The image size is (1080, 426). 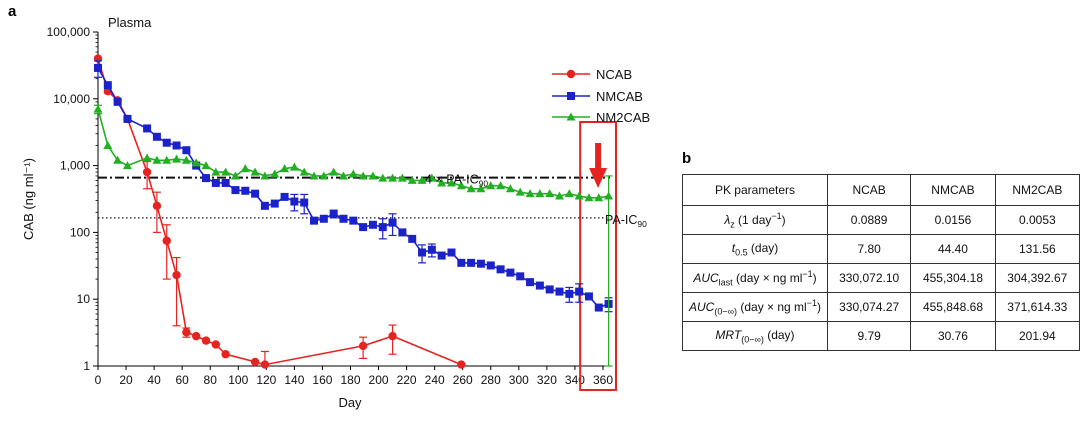 I want to click on chart-legend: NCAB NMCAB NM2CAB, so click(x=601, y=96).